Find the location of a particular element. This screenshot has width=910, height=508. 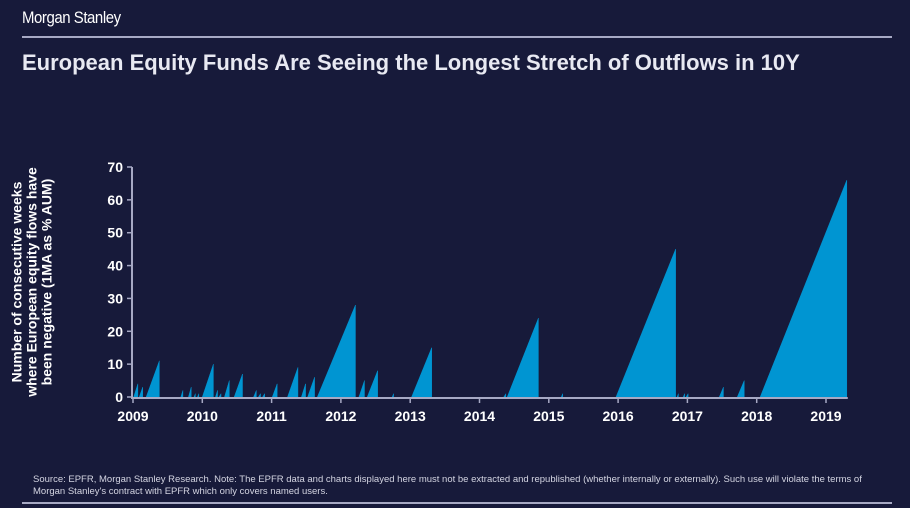

x-tick-label: 2015 is located at coordinates (548, 416).